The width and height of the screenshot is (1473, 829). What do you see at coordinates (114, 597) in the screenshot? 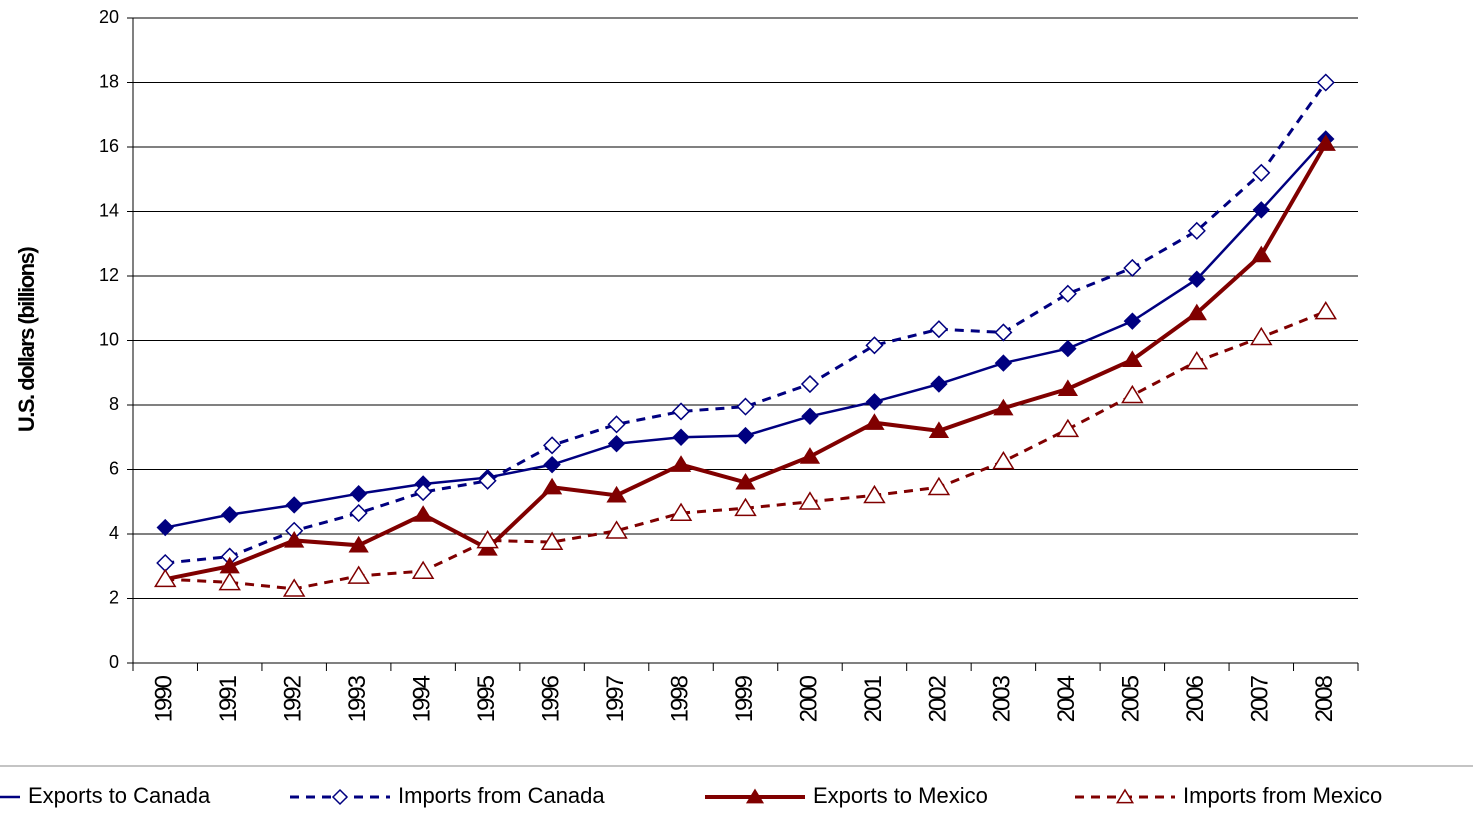
I see `y-tick-label: 2` at bounding box center [114, 597].